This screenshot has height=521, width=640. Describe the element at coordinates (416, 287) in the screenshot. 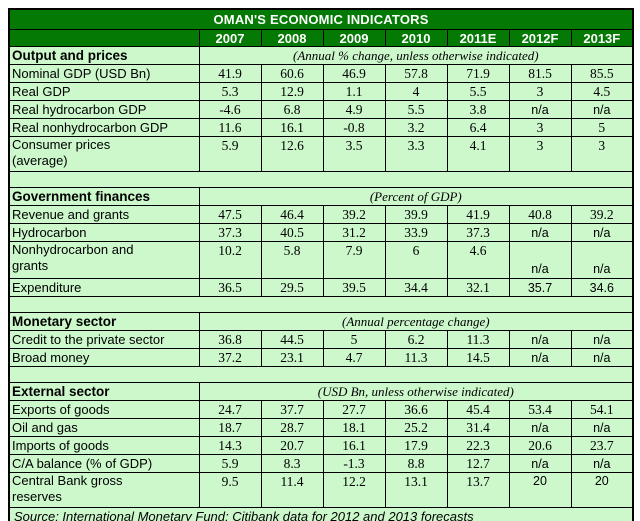

I see `value-cell: 34.4` at that location.